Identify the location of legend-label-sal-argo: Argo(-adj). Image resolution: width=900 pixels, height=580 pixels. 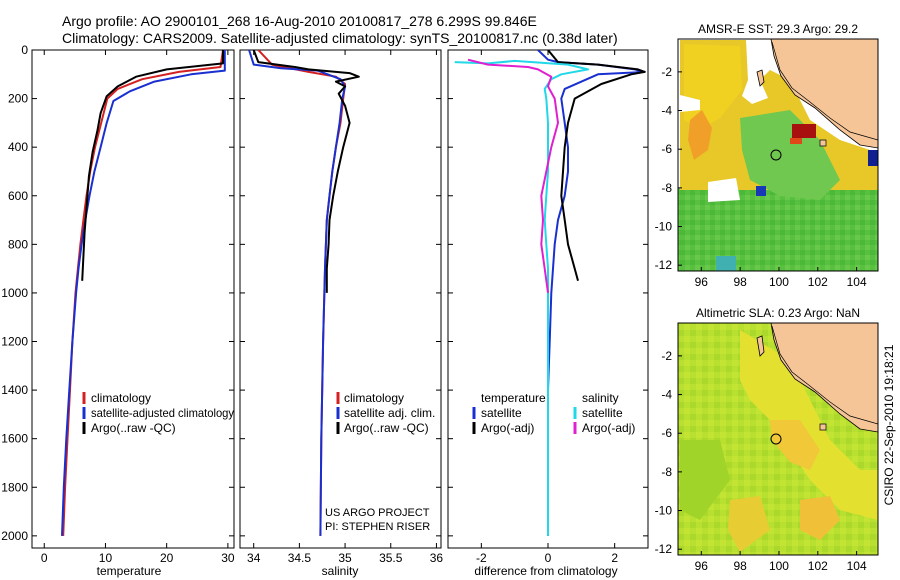
(608, 428).